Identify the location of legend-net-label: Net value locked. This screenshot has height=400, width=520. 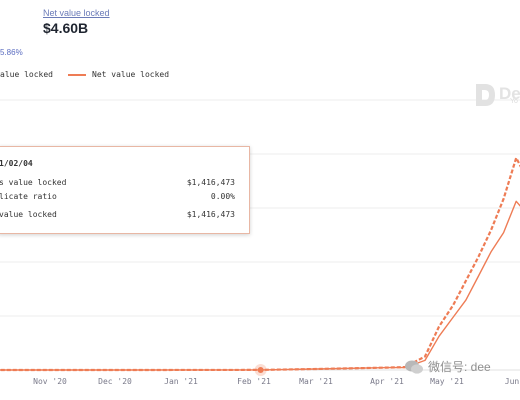
(131, 74).